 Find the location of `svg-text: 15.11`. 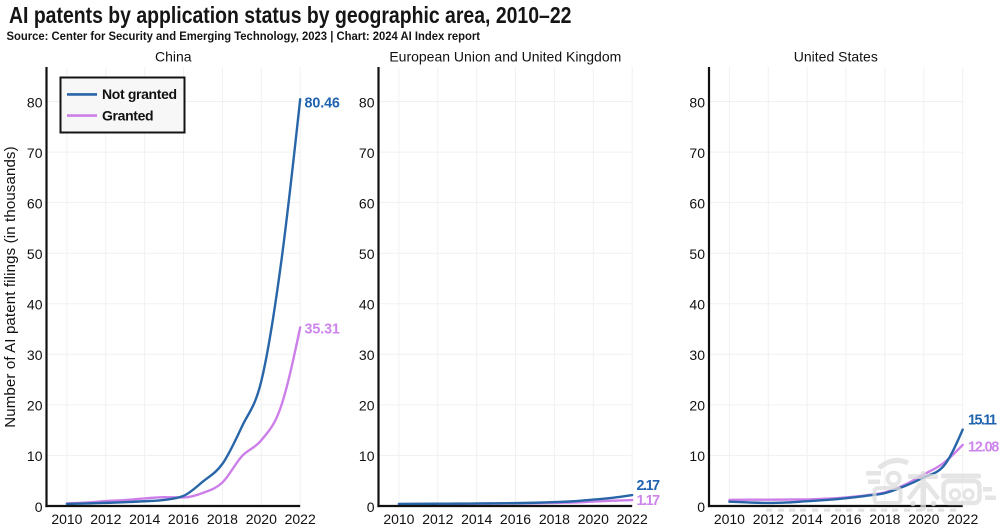

svg-text: 15.11 is located at coordinates (982, 421).